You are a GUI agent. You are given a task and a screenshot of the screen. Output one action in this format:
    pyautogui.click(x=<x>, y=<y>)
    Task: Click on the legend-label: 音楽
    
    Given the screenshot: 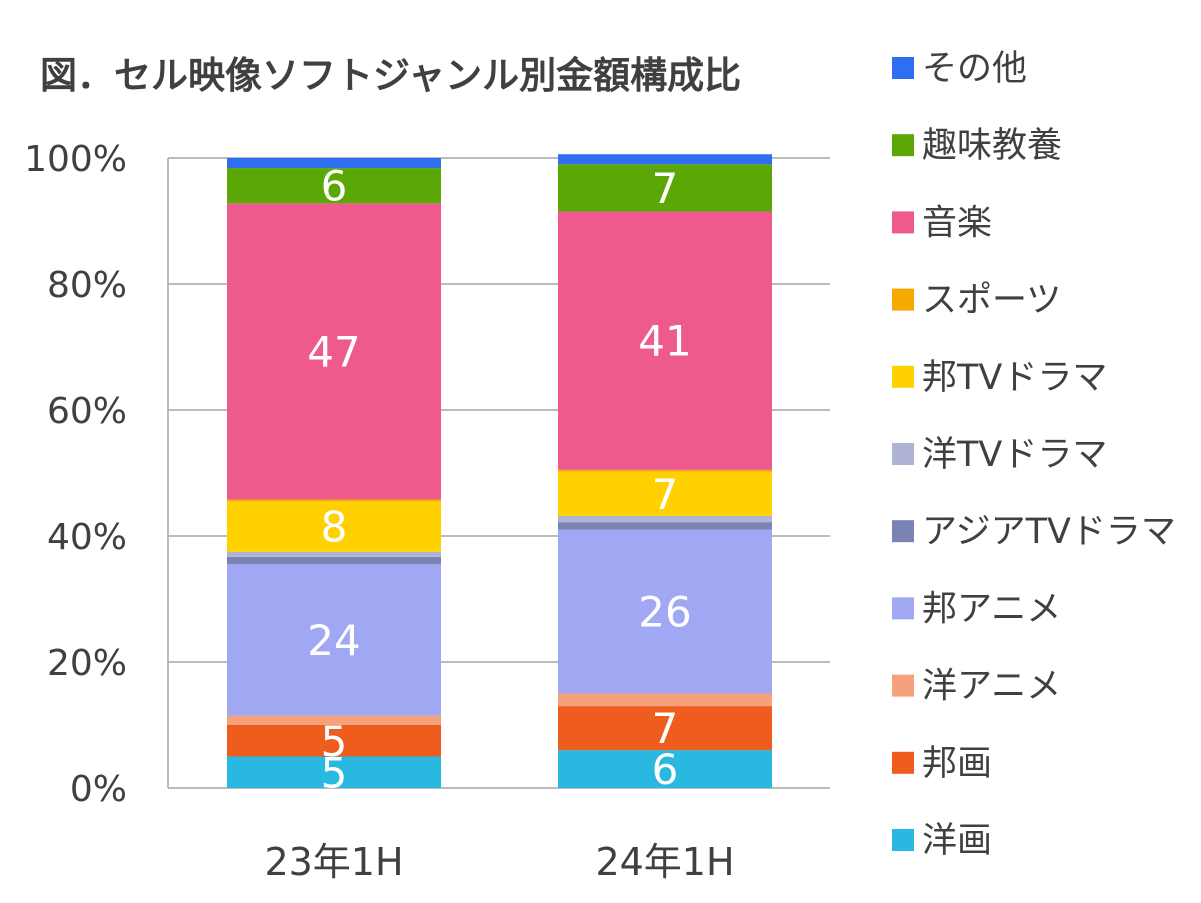 What is the action you would take?
    pyautogui.click(x=957, y=223)
    